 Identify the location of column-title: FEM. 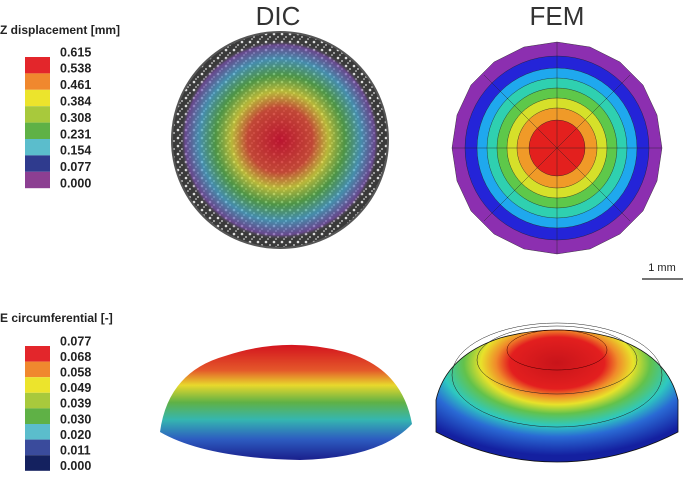
(557, 16).